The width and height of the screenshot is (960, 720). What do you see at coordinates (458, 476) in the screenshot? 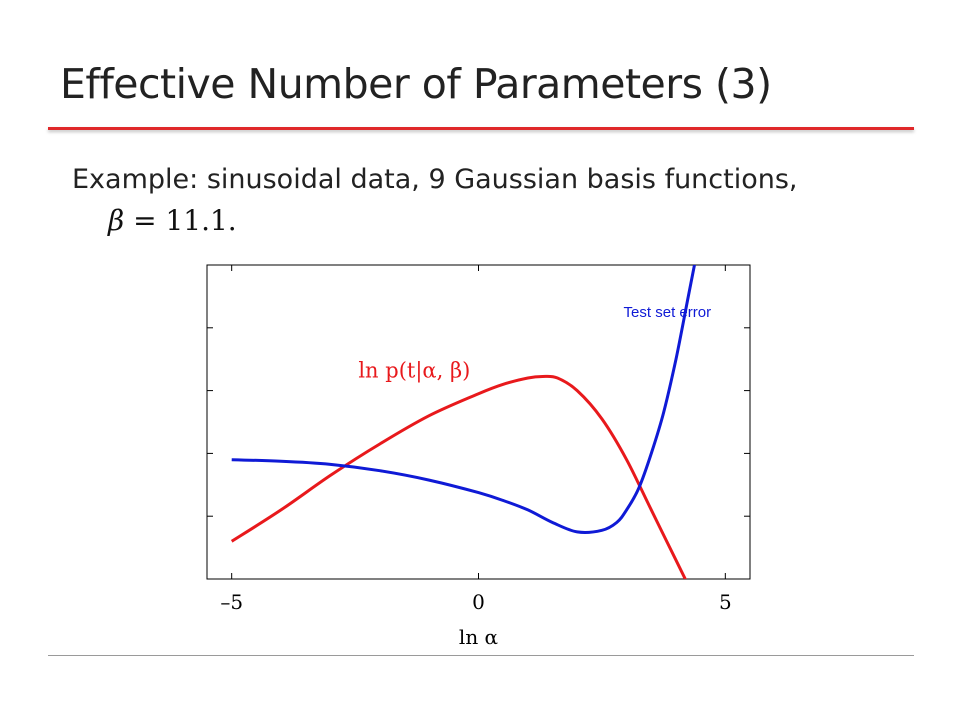
I see `series-log-evidence-line` at bounding box center [458, 476].